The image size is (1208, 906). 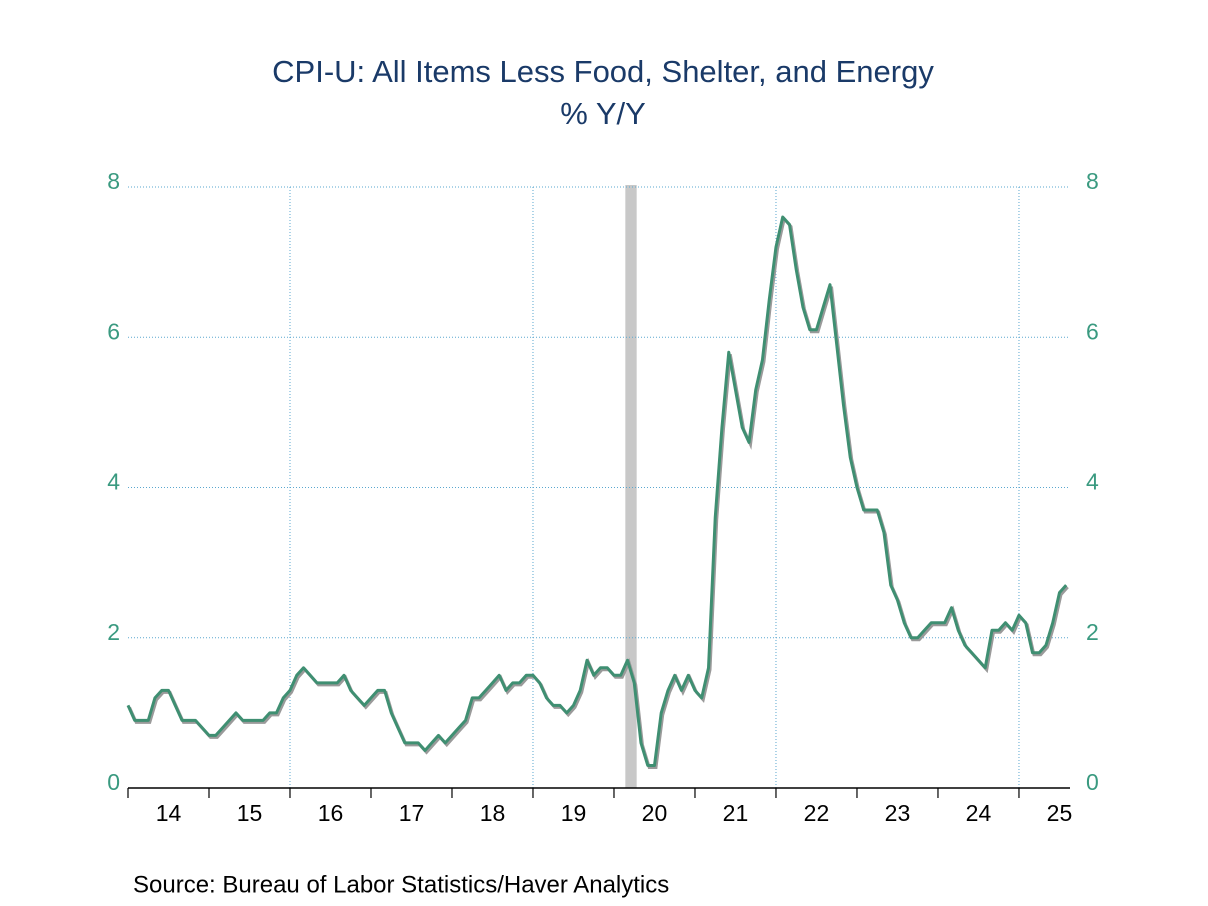 What do you see at coordinates (736, 813) in the screenshot?
I see `x-tick-label: 21` at bounding box center [736, 813].